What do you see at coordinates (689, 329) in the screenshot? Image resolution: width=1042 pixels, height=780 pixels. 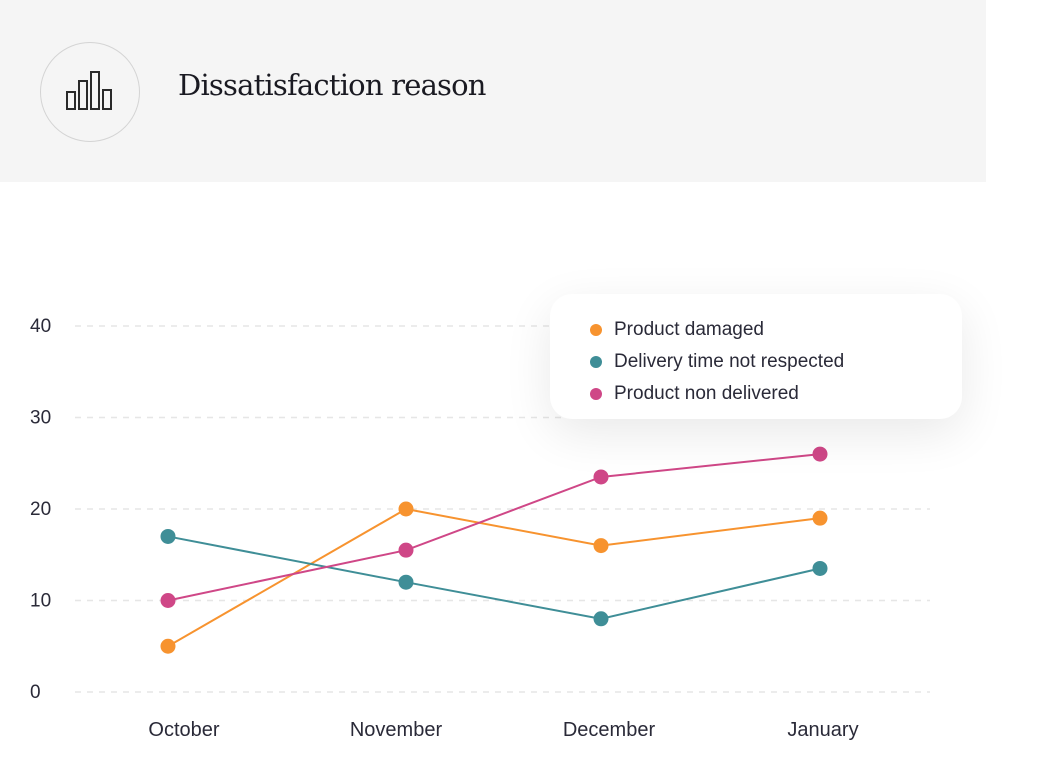 I see `legend-label: Product damaged` at bounding box center [689, 329].